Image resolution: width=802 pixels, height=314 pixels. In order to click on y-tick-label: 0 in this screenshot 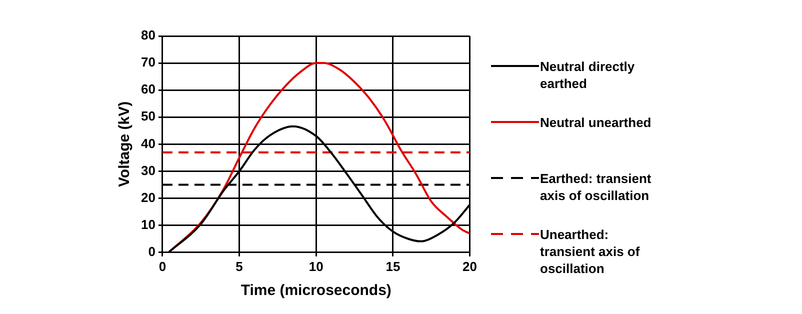, I will do `click(152, 251)`.